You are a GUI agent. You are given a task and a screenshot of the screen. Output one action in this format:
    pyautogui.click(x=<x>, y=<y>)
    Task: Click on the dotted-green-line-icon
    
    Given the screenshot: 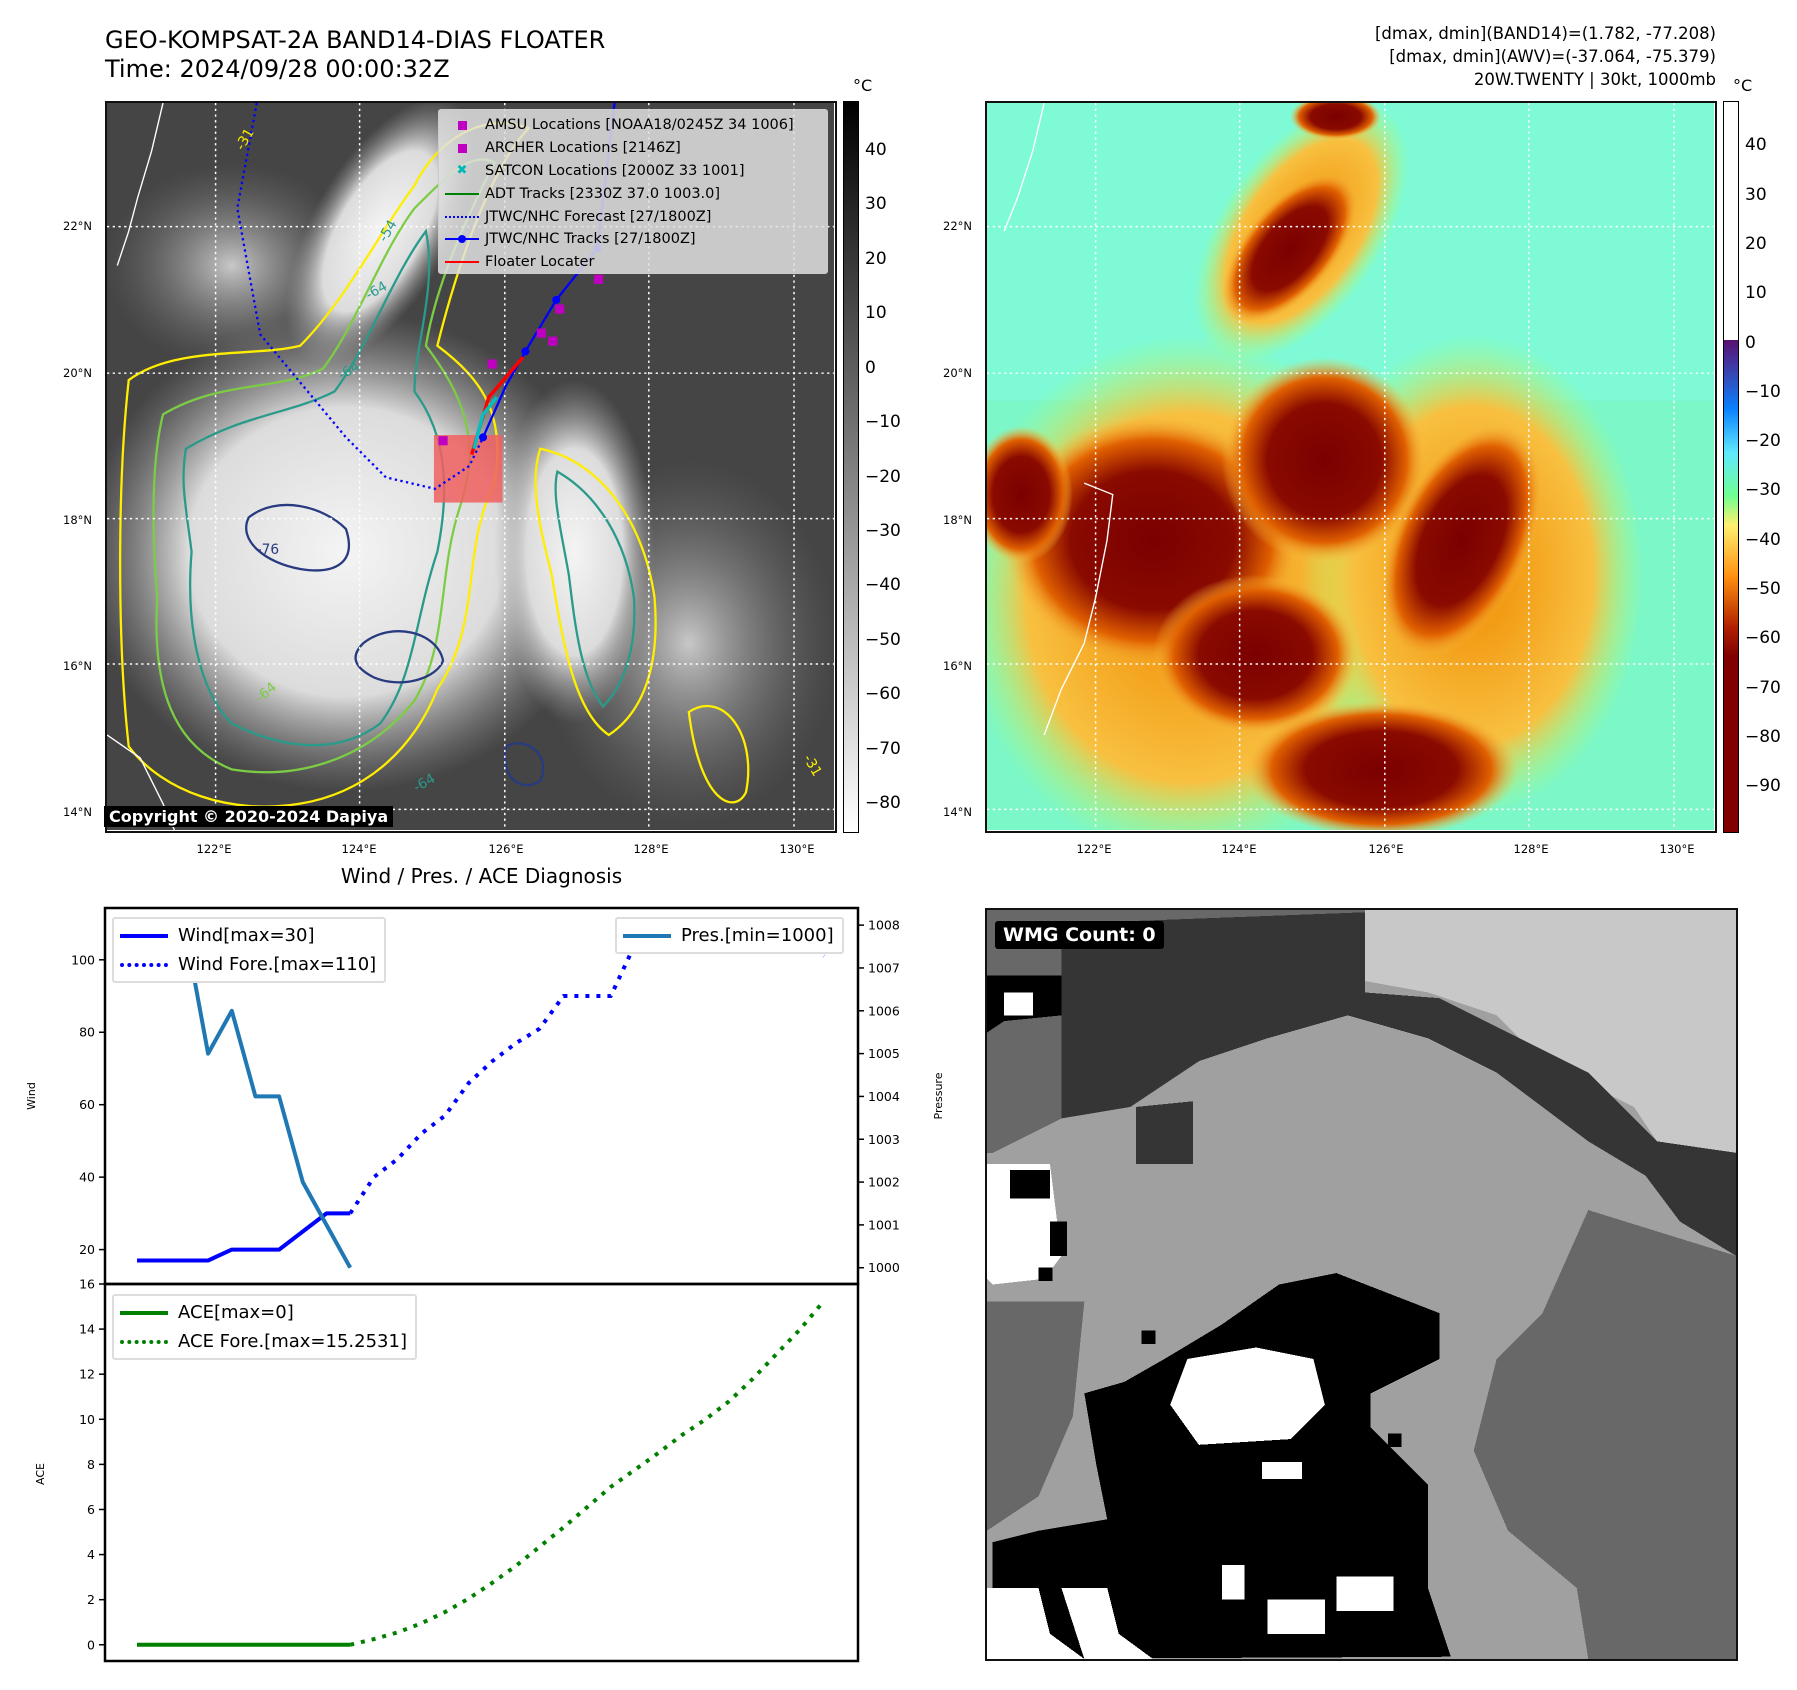 What is the action you would take?
    pyautogui.click(x=144, y=1341)
    